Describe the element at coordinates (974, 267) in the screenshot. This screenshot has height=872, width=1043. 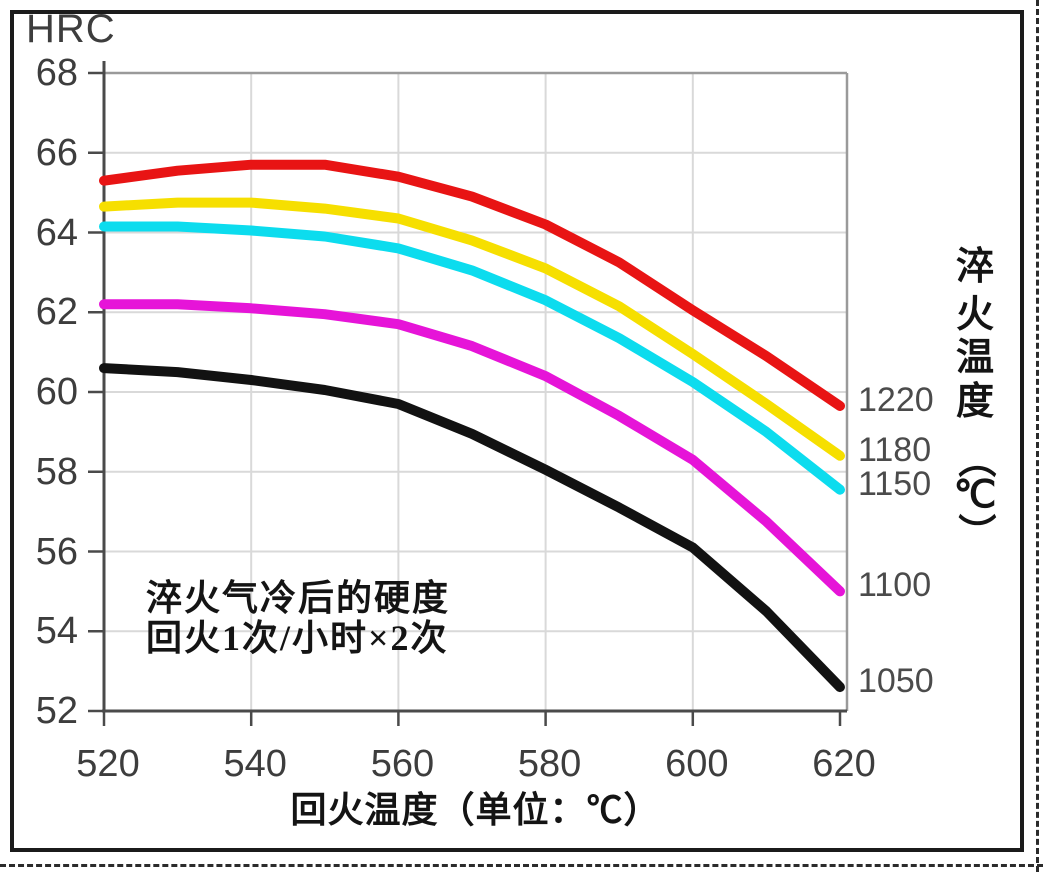
I see `right-axis-title-char: 淬` at that location.